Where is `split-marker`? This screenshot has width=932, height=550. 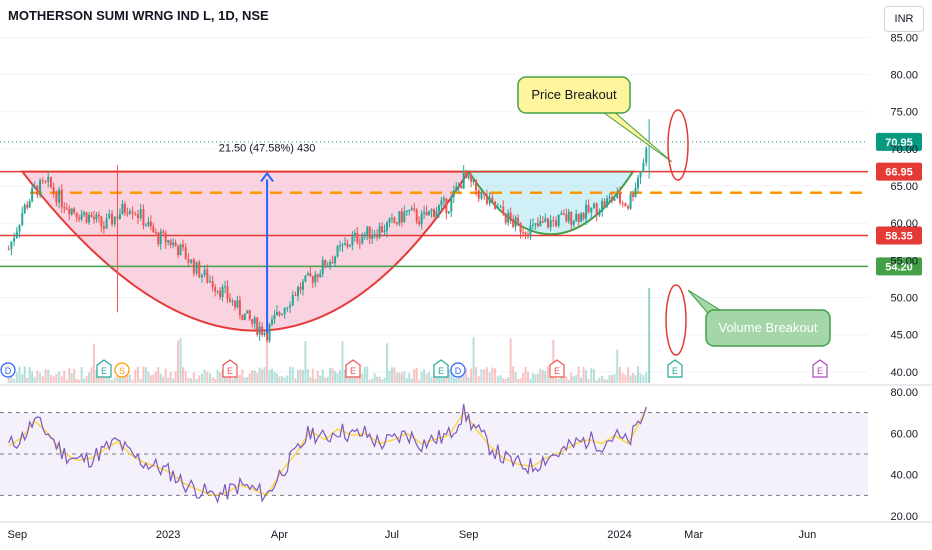
split-marker is located at coordinates (122, 370).